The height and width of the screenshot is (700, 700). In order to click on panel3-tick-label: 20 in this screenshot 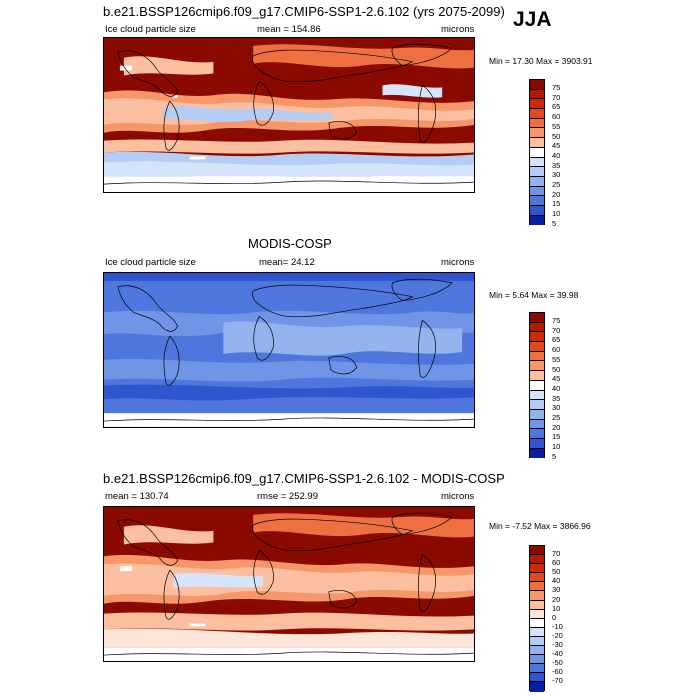, I will do `click(556, 599)`.